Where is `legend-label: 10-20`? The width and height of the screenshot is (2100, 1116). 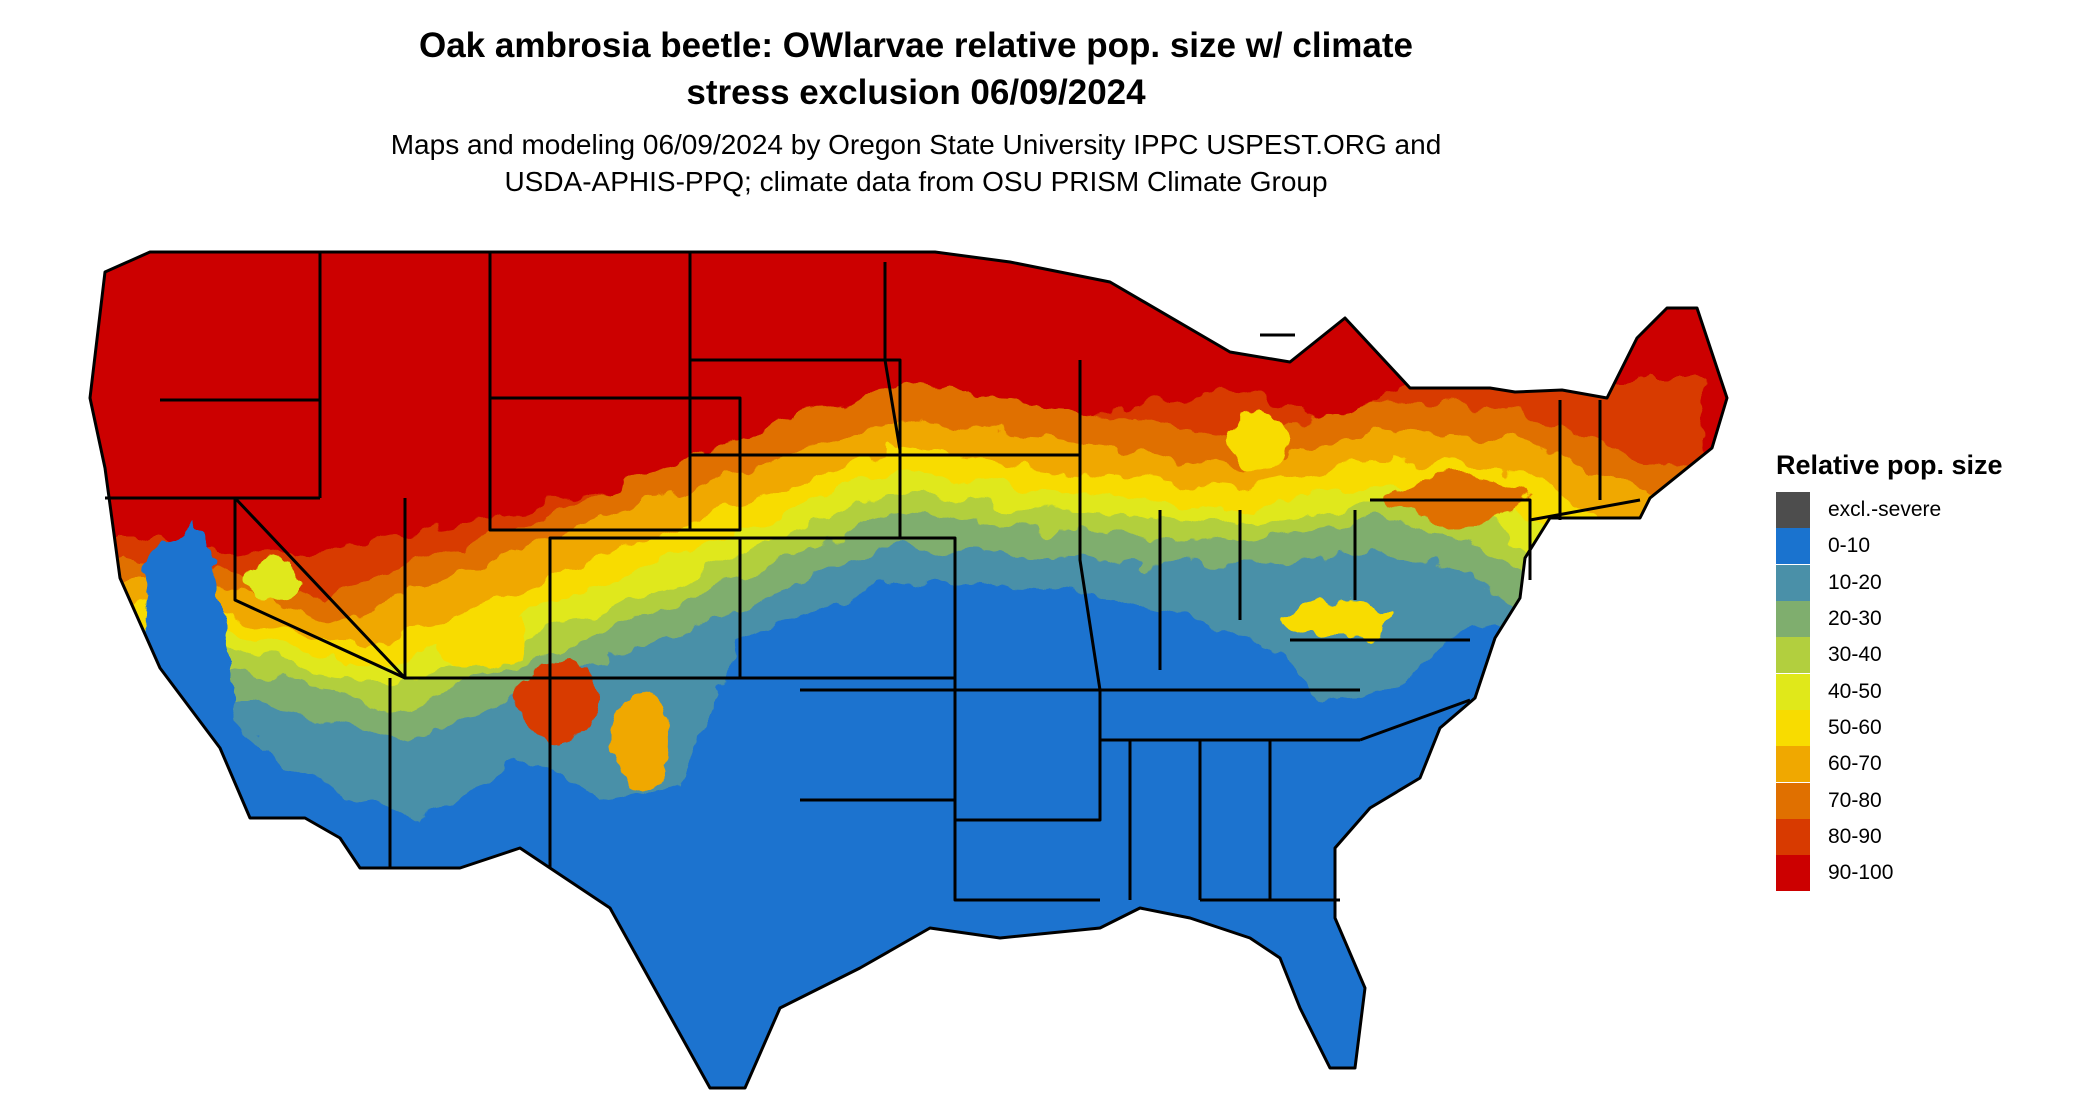 legend-label: 10-20 is located at coordinates (1855, 582).